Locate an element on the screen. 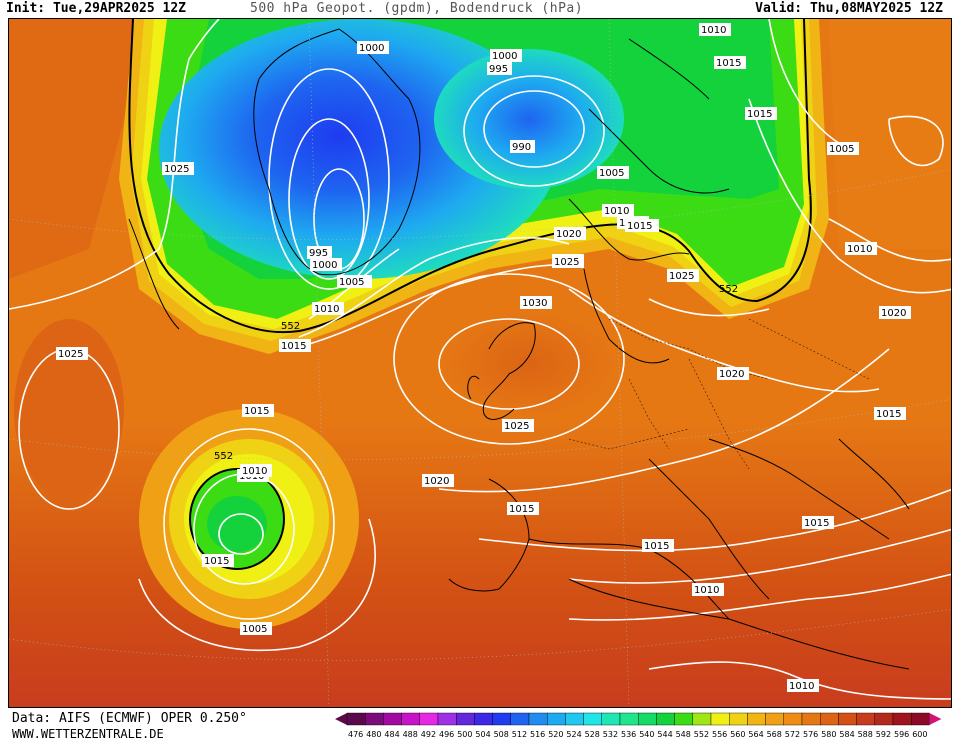 Image resolution: width=959 pixels, height=741 pixels. pressure-label: 990 is located at coordinates (521, 147).